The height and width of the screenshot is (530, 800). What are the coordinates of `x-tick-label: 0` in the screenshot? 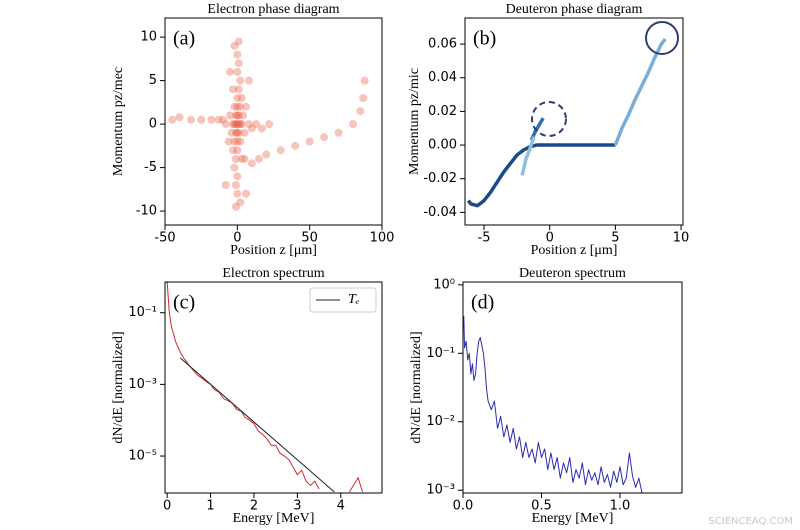 It's located at (237, 238).